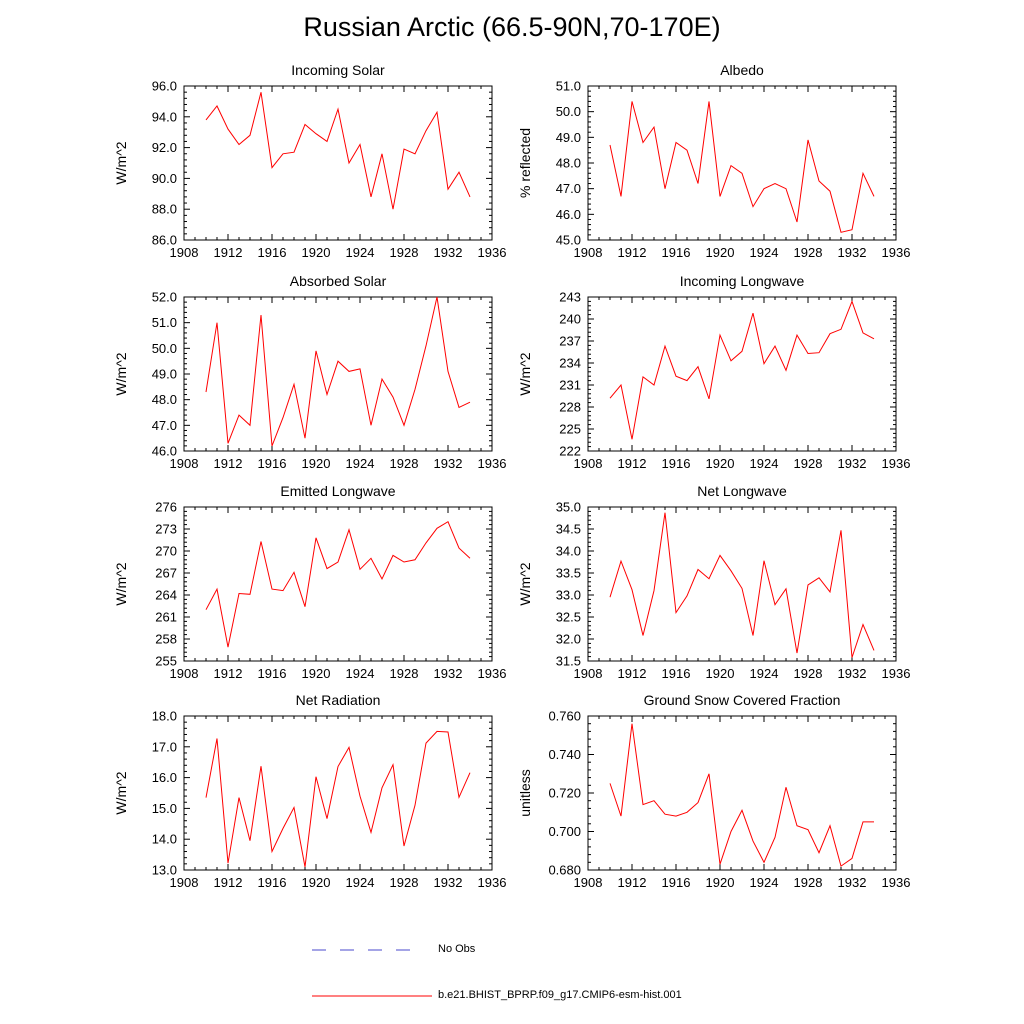  What do you see at coordinates (166, 529) in the screenshot?
I see `y-tick-label: 273` at bounding box center [166, 529].